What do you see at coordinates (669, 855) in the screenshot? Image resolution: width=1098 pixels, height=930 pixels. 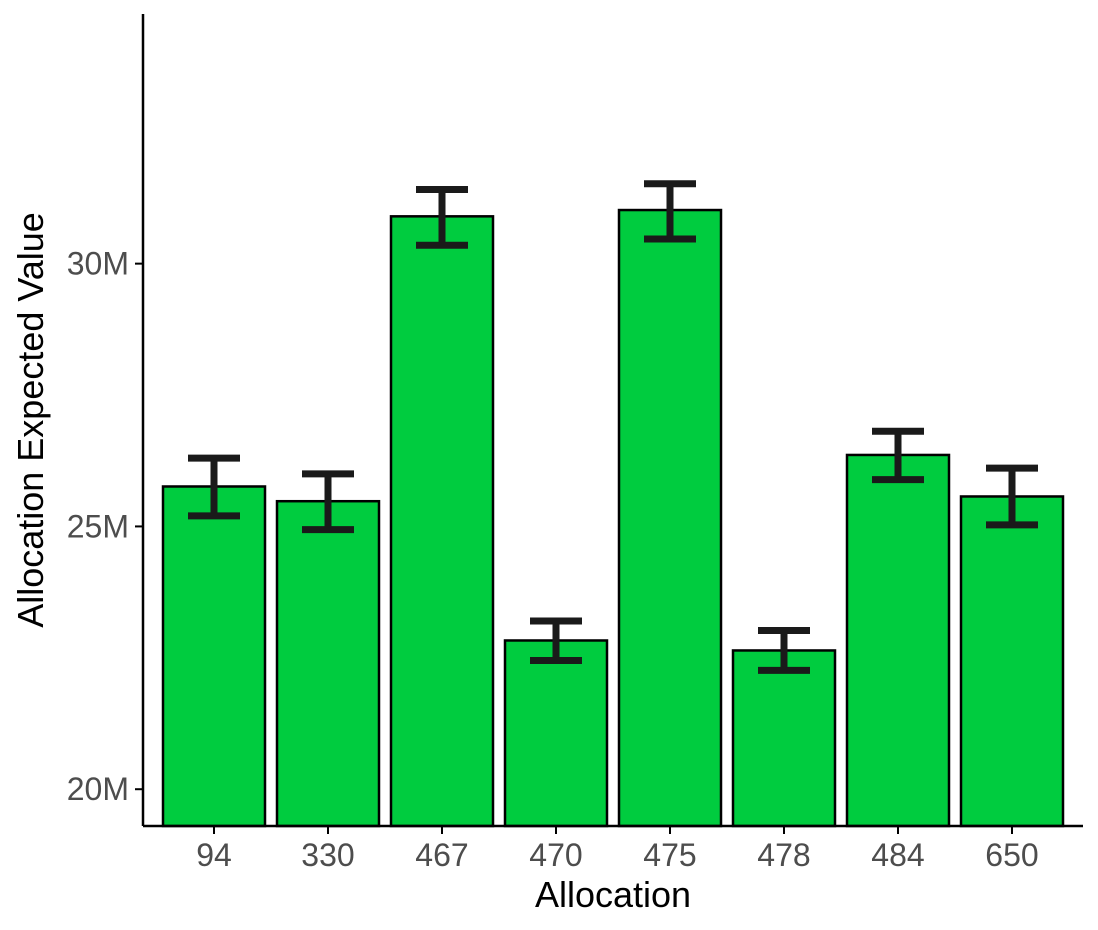 I see `x-tick-label: 475` at bounding box center [669, 855].